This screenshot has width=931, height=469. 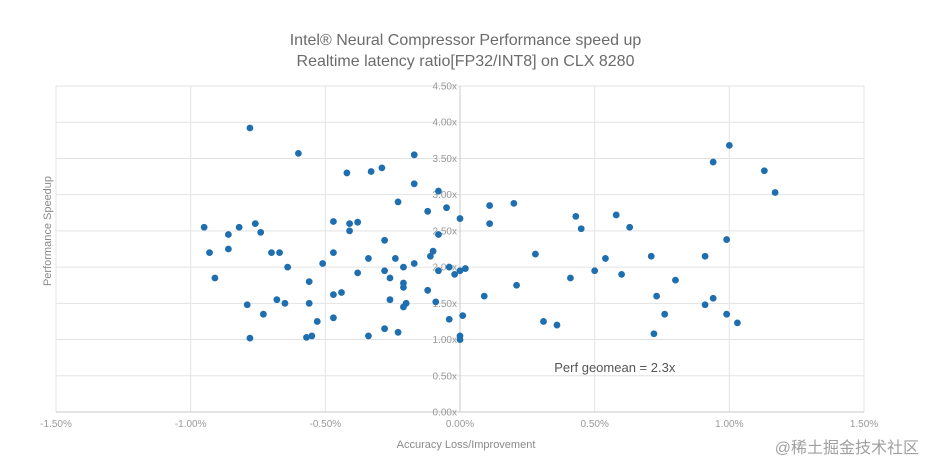 What do you see at coordinates (615, 367) in the screenshot?
I see `geomean-annotation: Perf geomean = 2.3x` at bounding box center [615, 367].